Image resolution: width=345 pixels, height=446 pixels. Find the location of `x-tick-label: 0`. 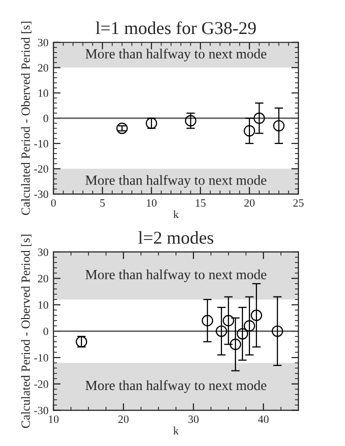

x-tick-label: 0 is located at coordinates (53, 203).